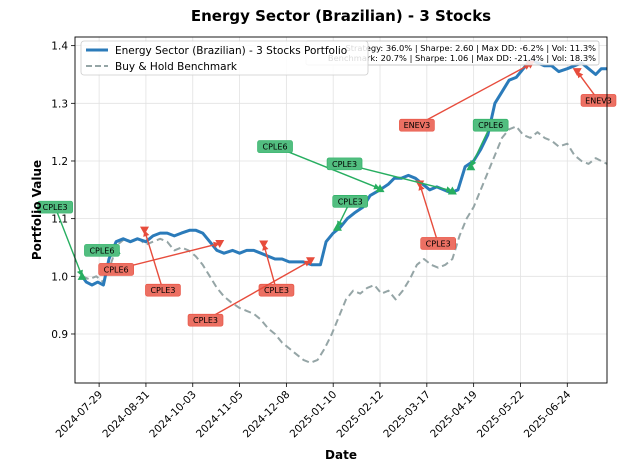  Describe the element at coordinates (173, 415) in the screenshot. I see `x-tick-label: 2024-10-03` at that location.